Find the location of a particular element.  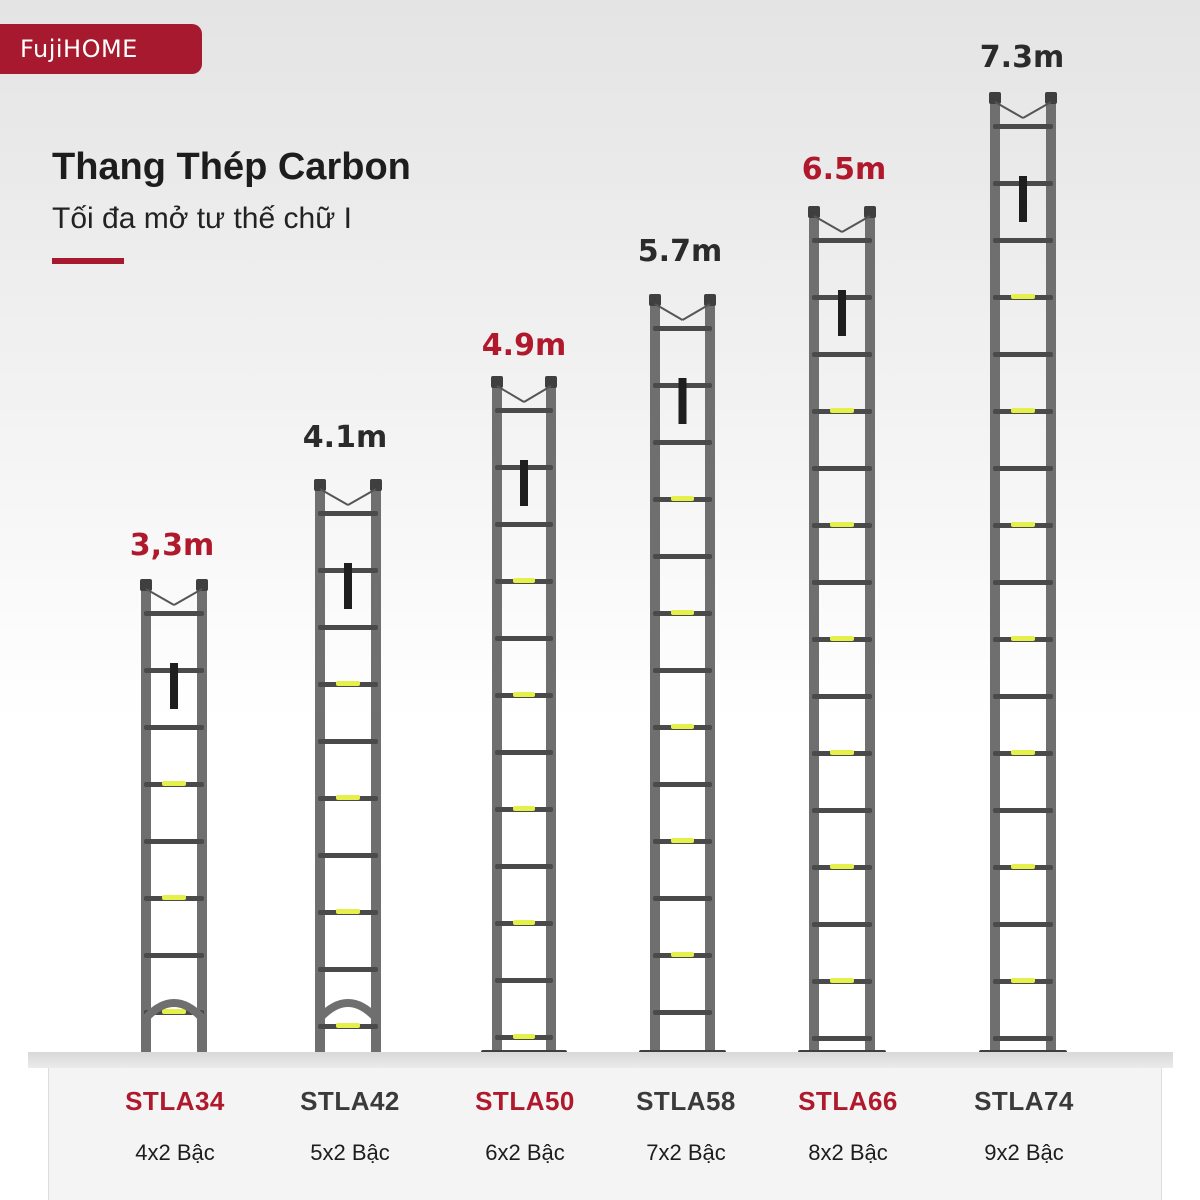

ladder-rail-right-stla58 is located at coordinates (710, 678).